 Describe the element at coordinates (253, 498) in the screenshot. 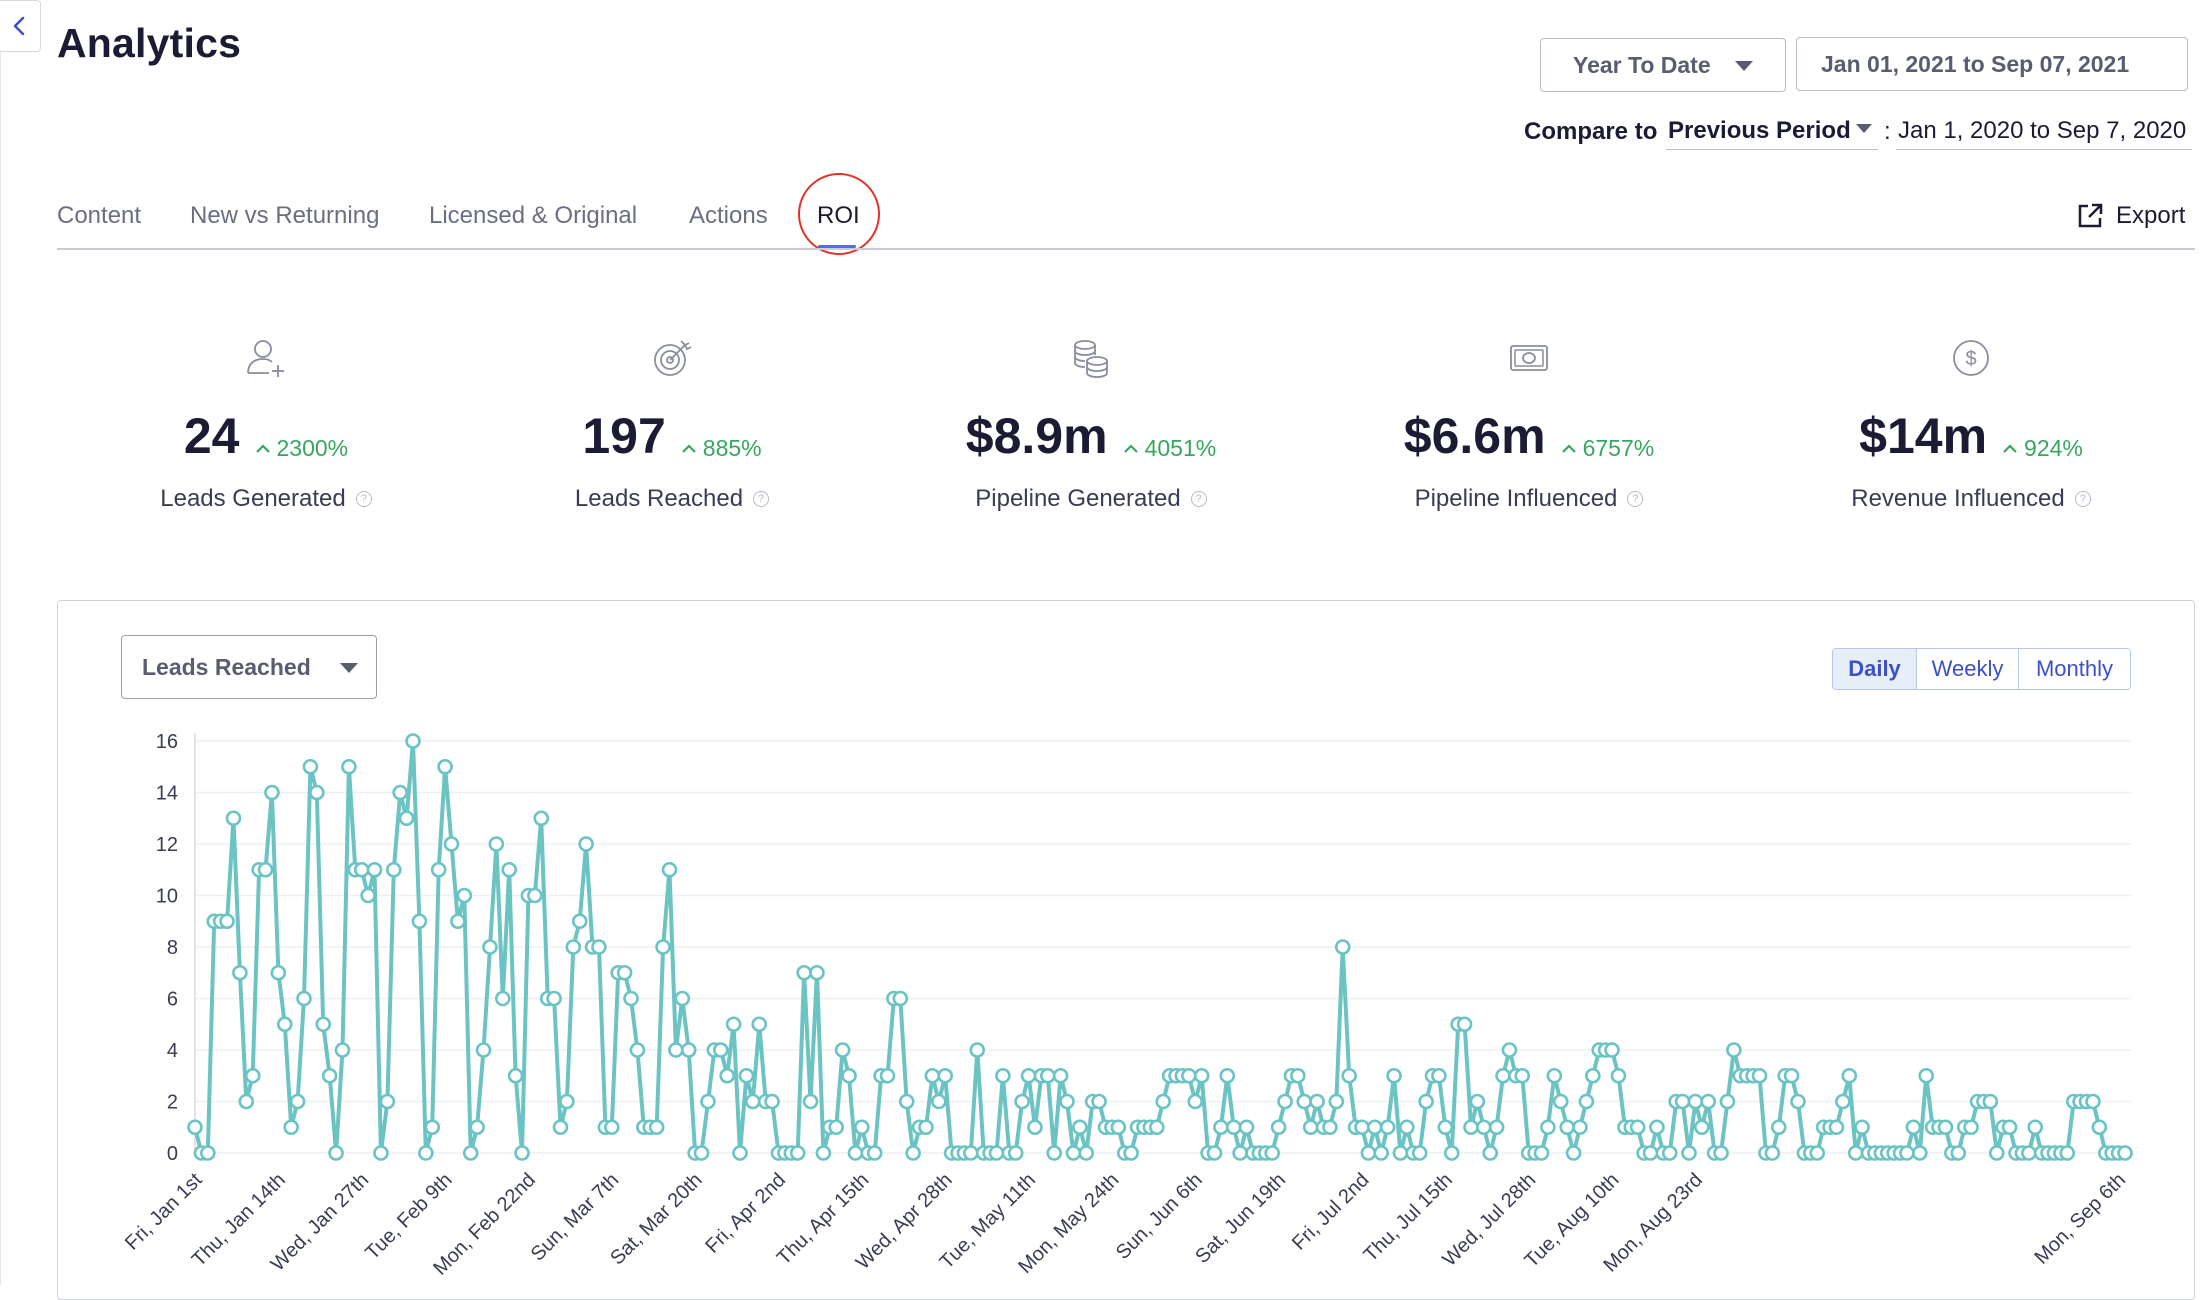

I see `kpi-label: Leads Generated` at that location.